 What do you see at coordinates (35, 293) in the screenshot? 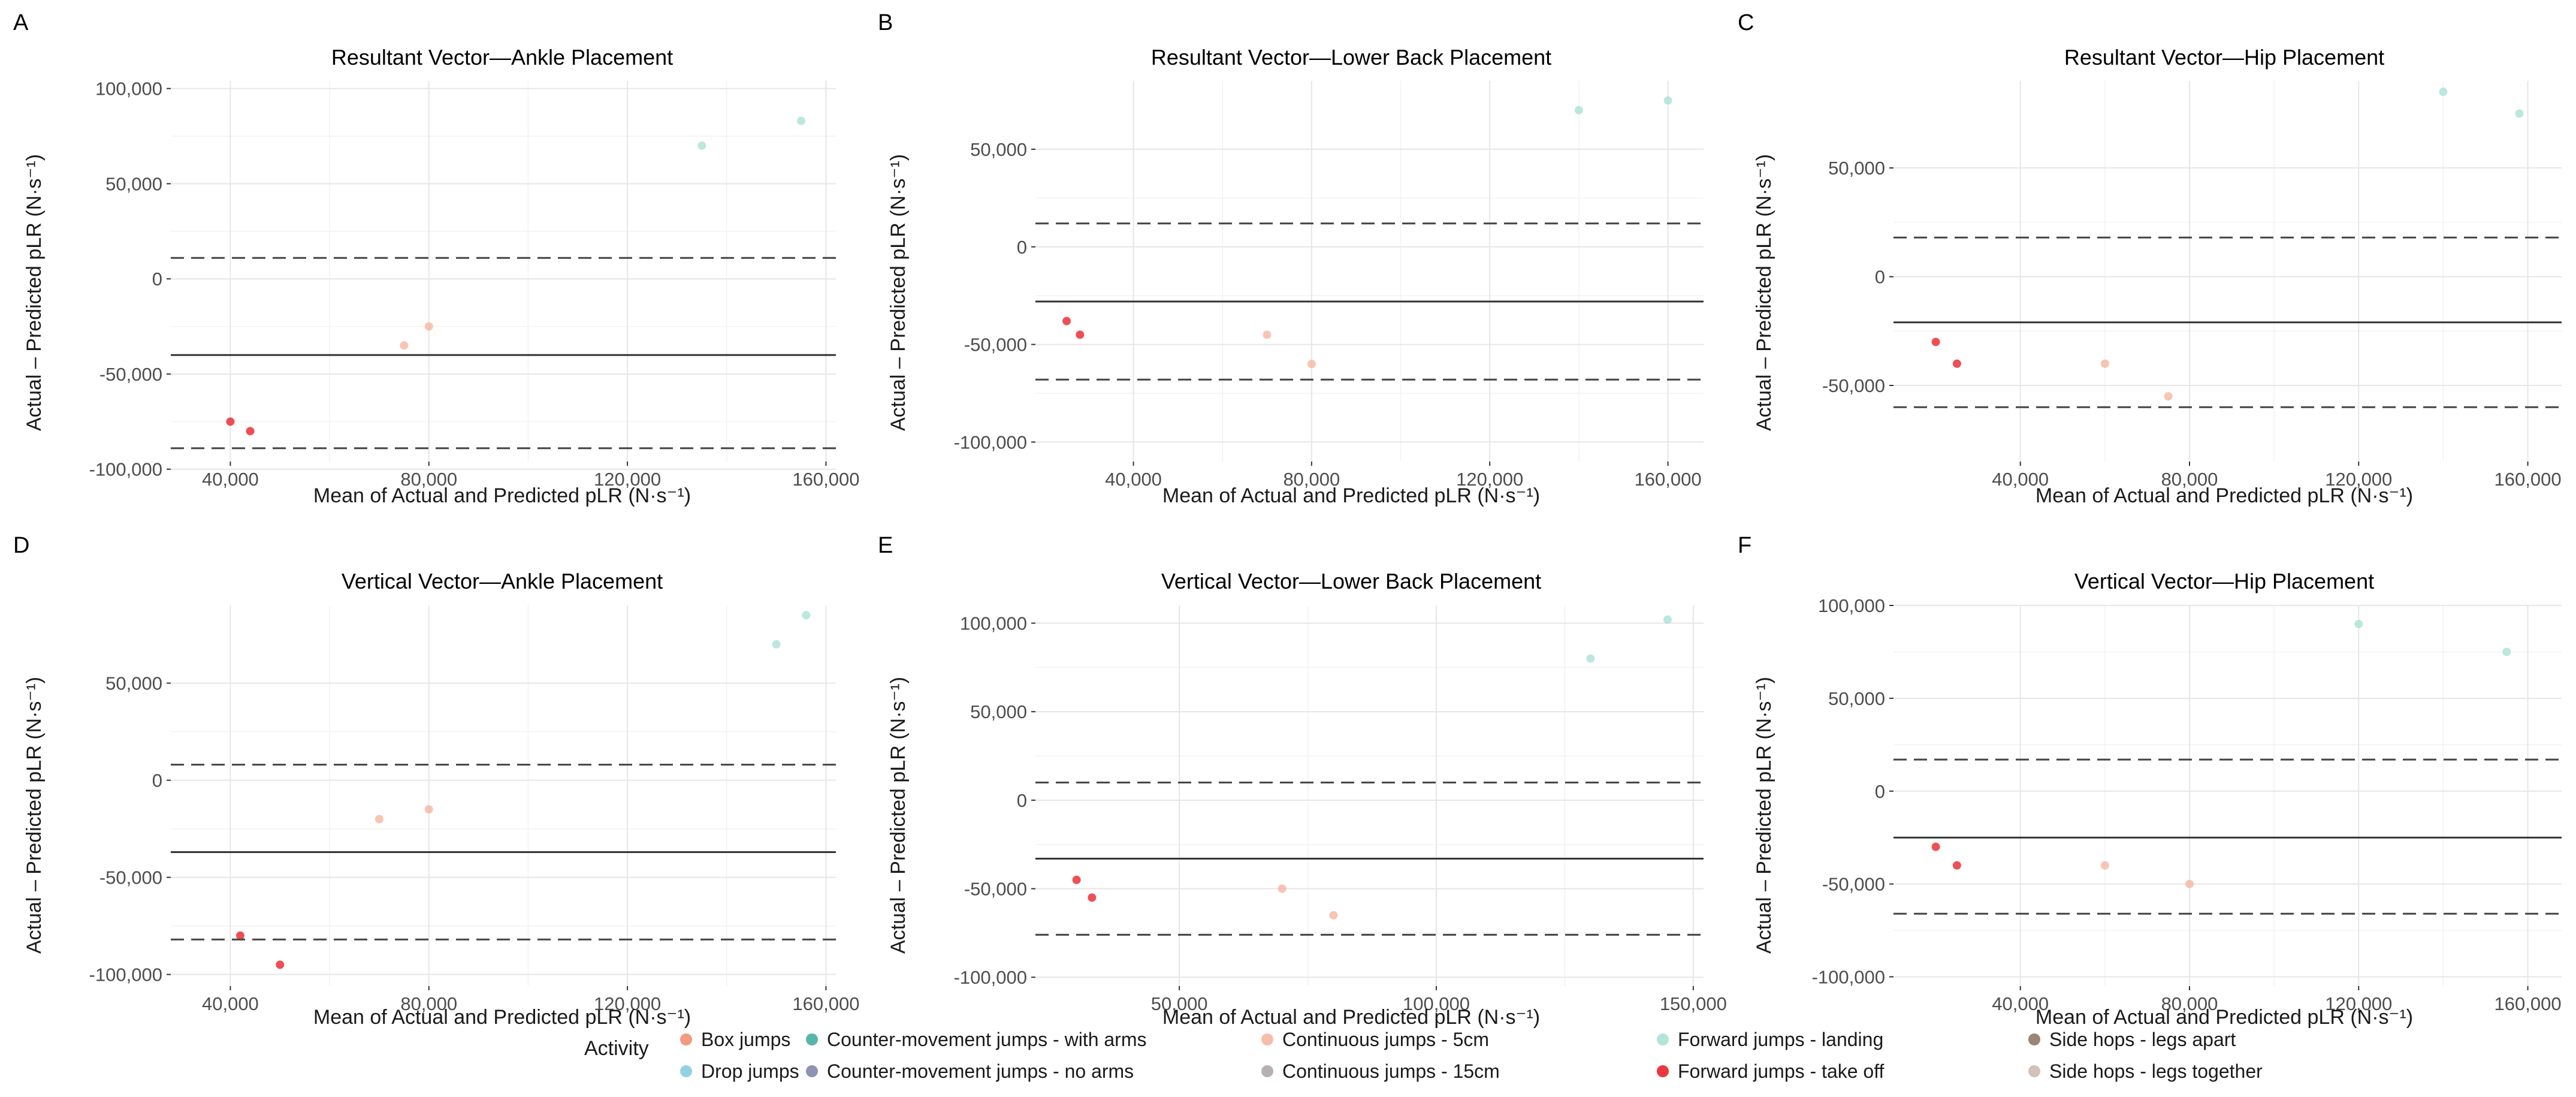
I see `y-axis-label-a: Actual – Predicted pLR (N·s⁻¹)` at bounding box center [35, 293].